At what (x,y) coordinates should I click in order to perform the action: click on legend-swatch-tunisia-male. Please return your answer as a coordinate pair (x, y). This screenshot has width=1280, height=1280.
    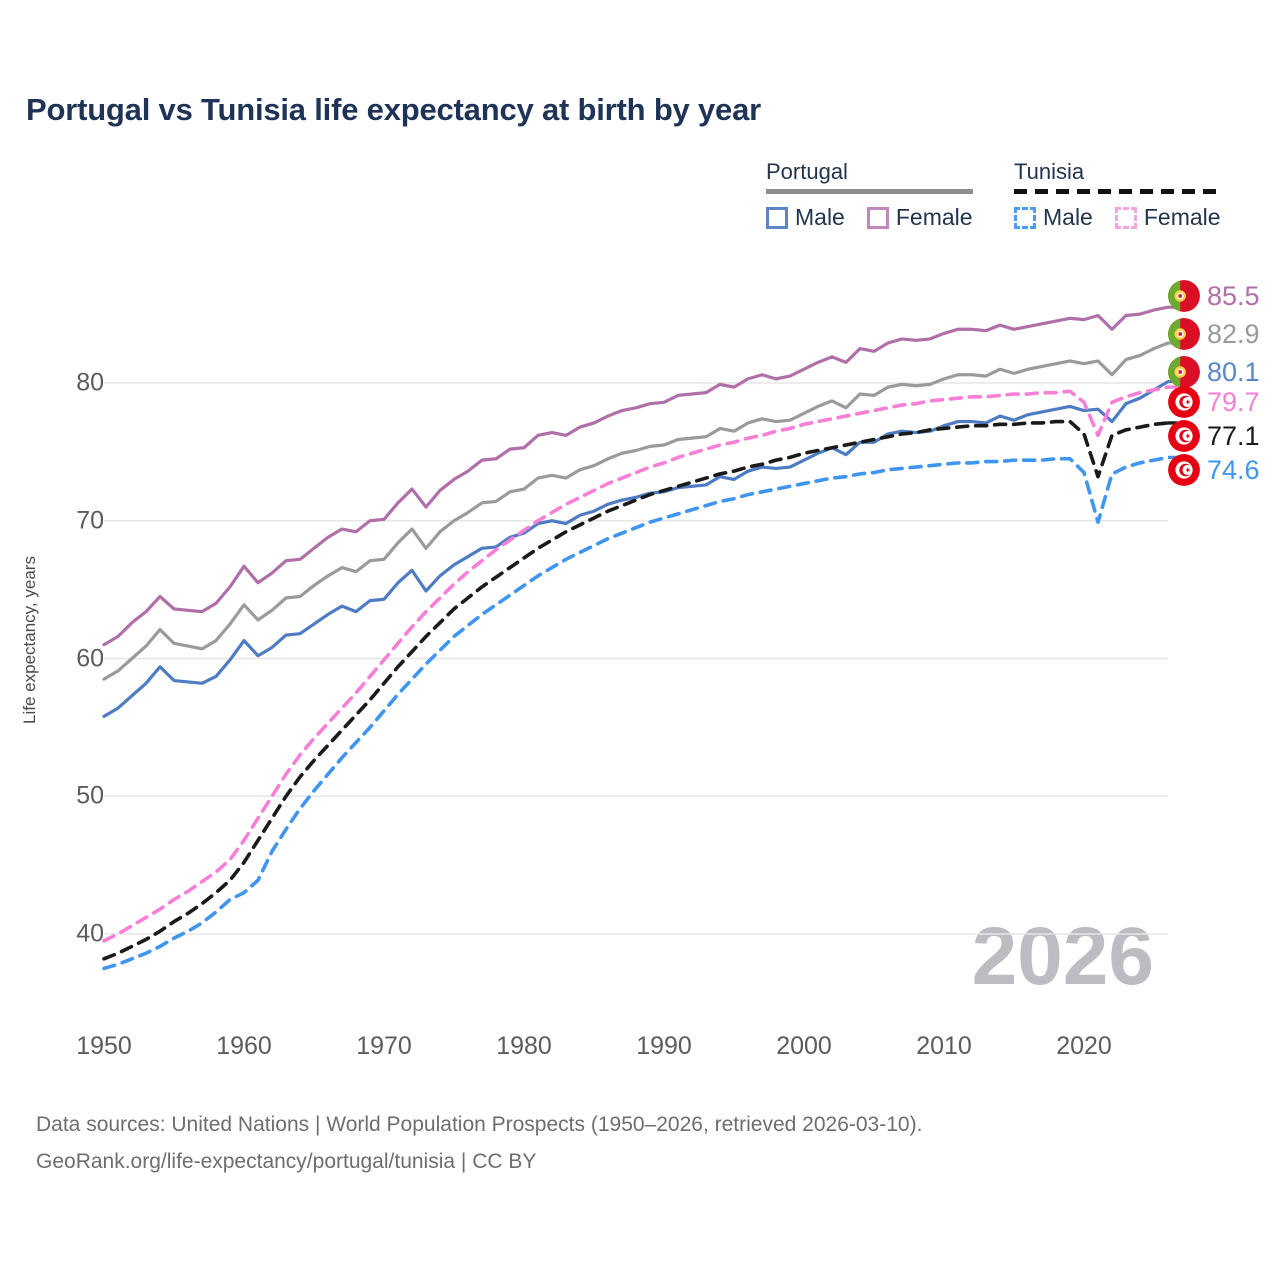
    Looking at the image, I should click on (1025, 217).